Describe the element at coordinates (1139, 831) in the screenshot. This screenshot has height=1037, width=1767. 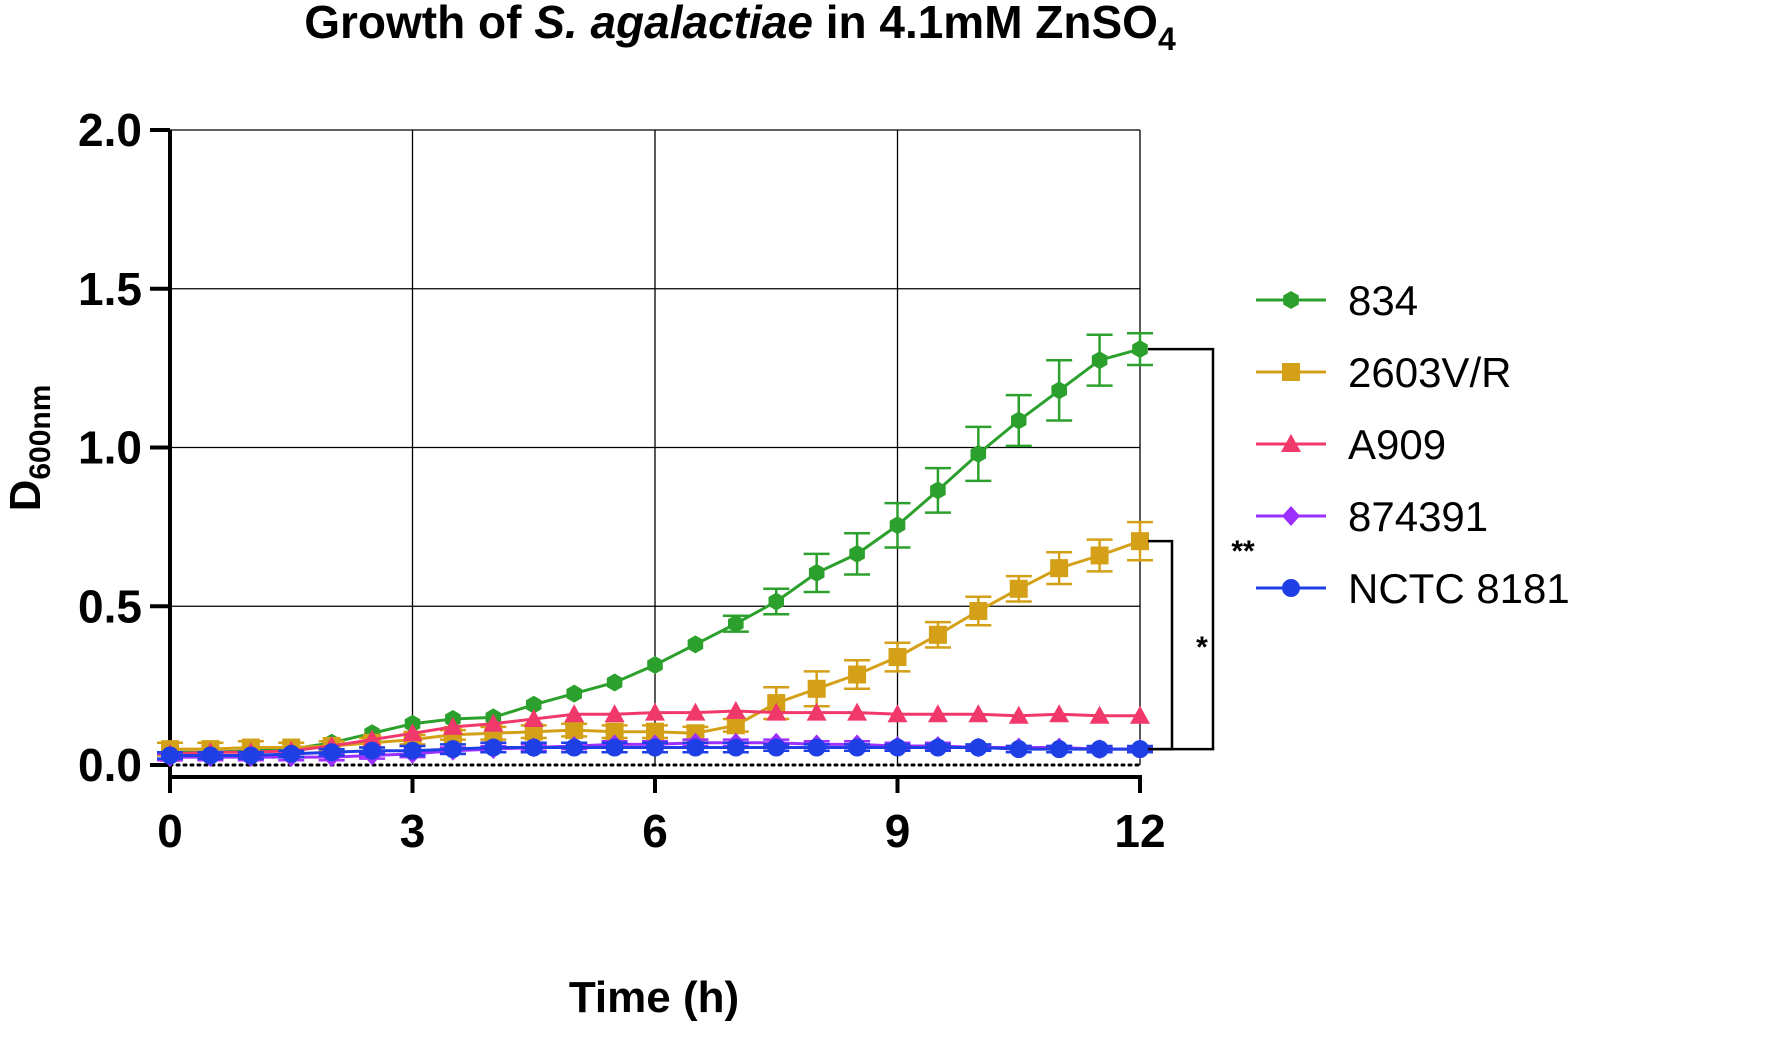
I see `x-tick-label-12: 12` at that location.